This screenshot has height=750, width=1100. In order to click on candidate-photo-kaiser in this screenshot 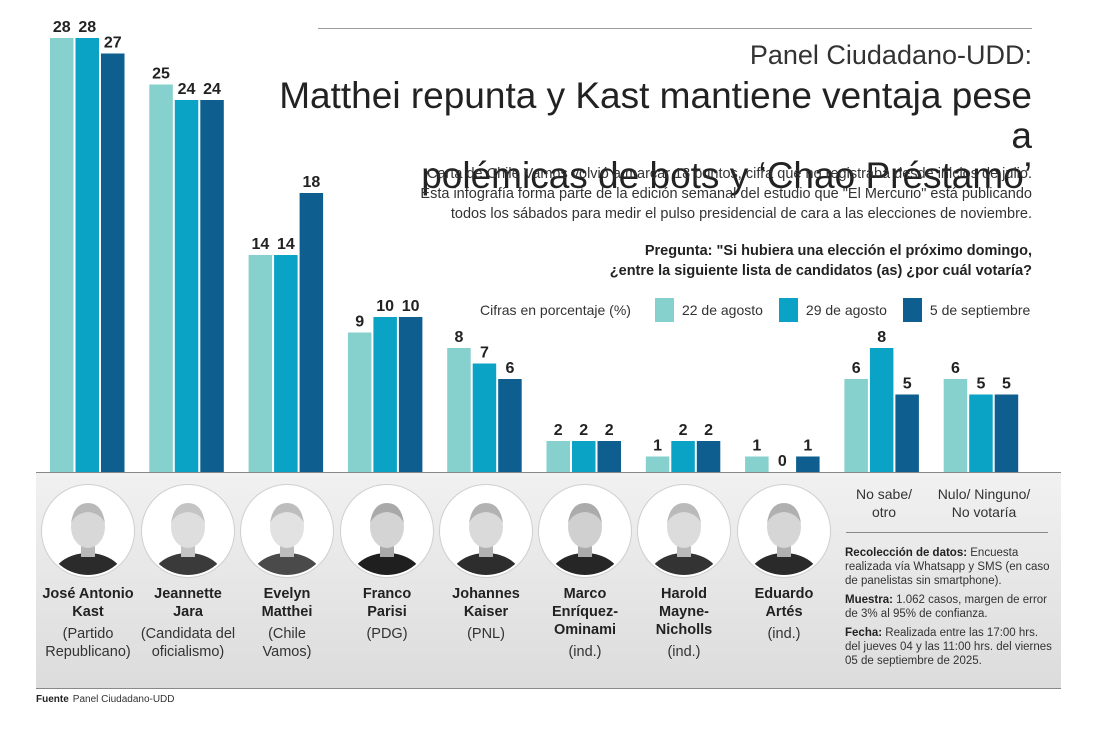, I will do `click(486, 531)`.